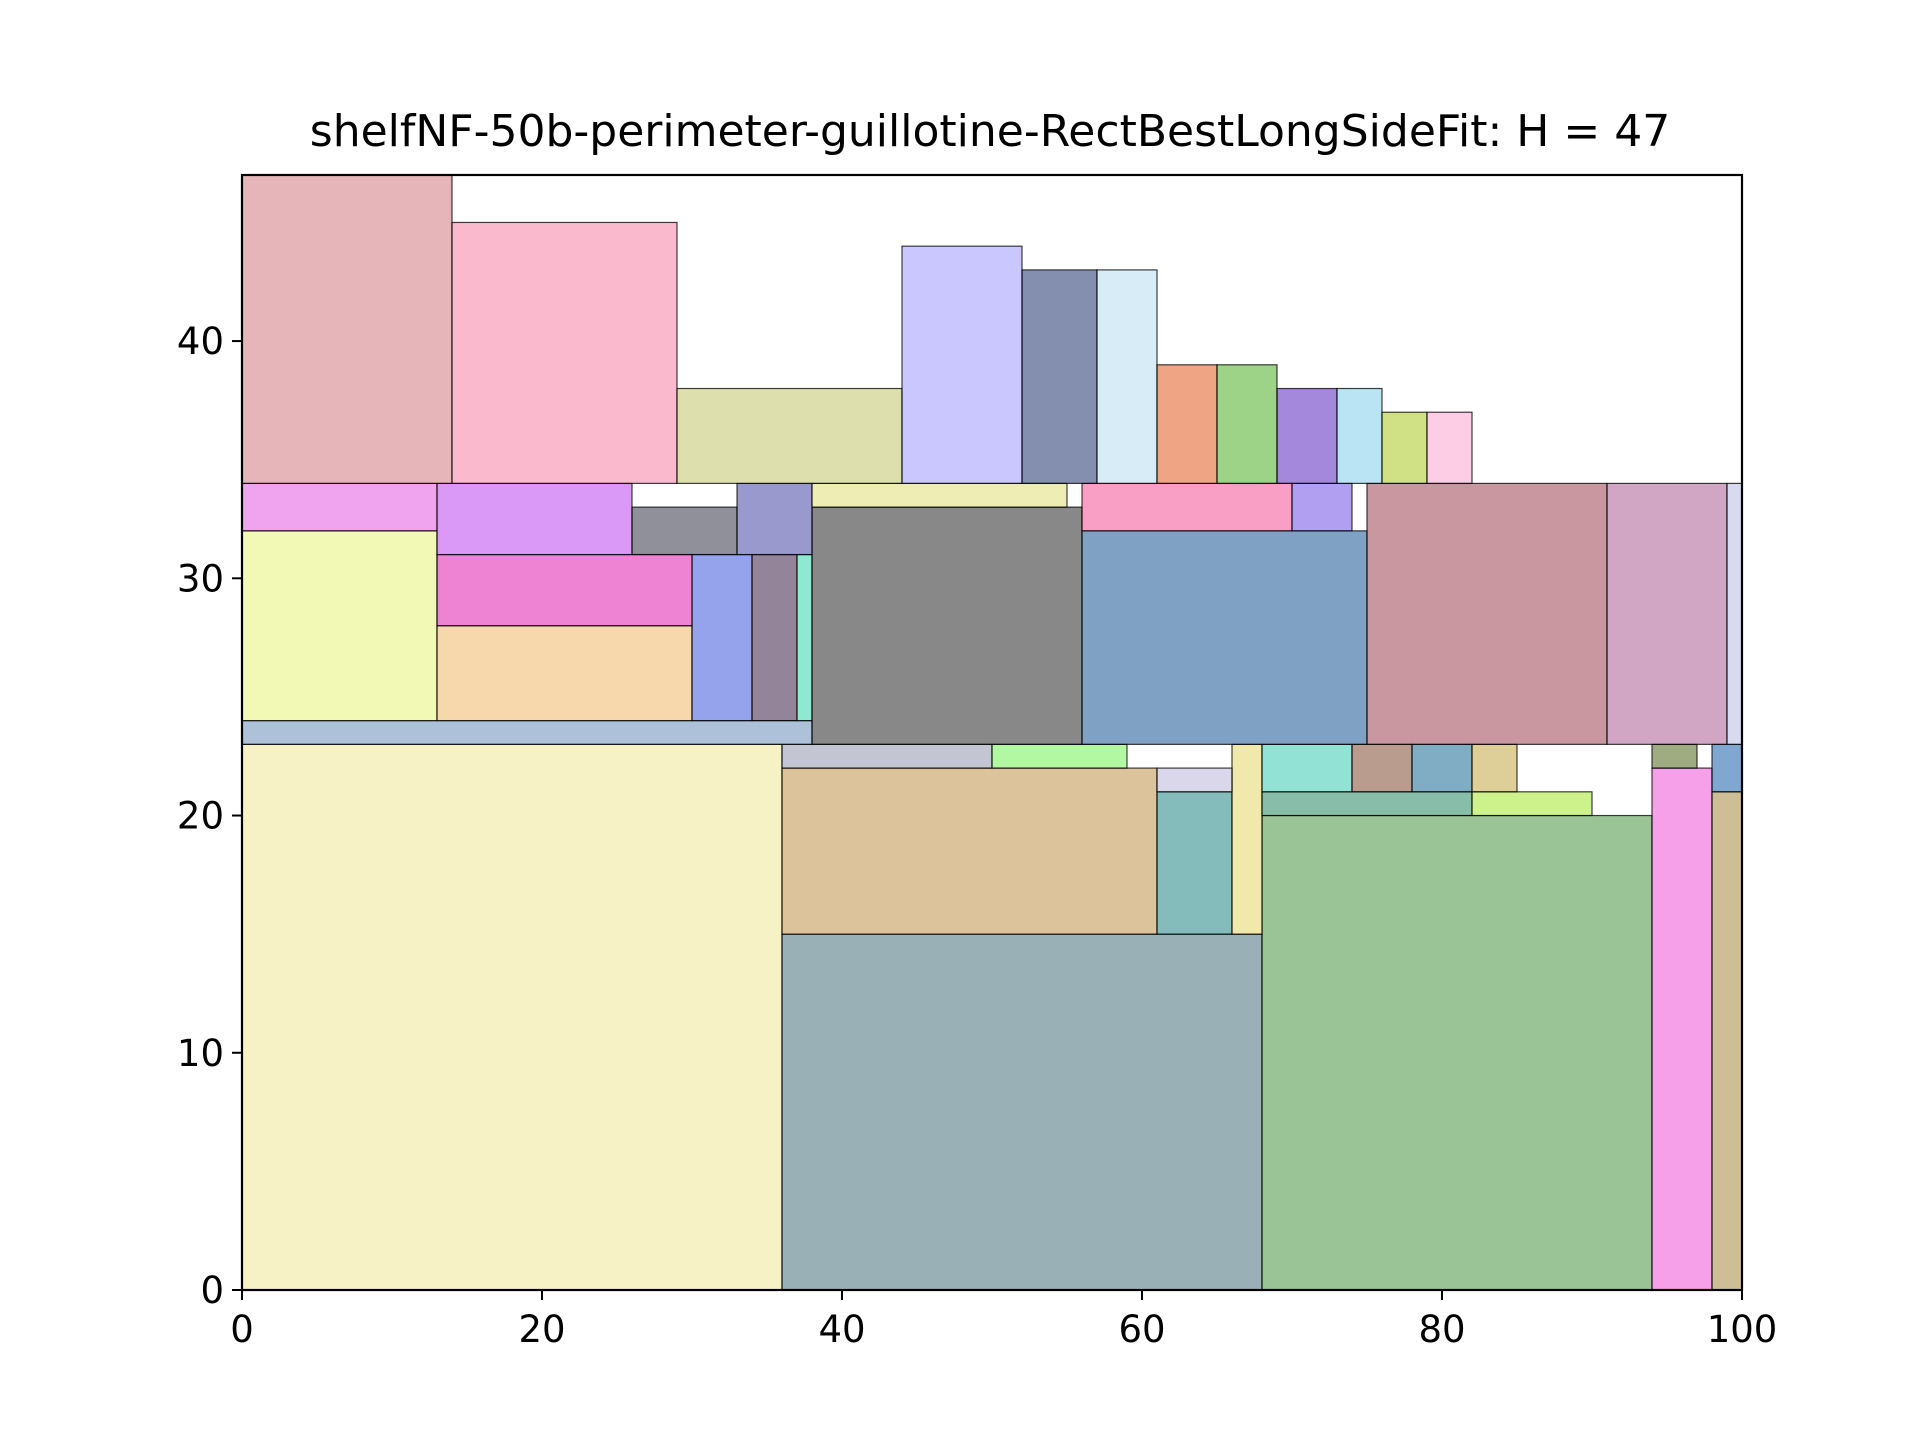 This screenshot has width=1920, height=1440. Describe the element at coordinates (200, 578) in the screenshot. I see `y-tick-label-3: 30` at that location.